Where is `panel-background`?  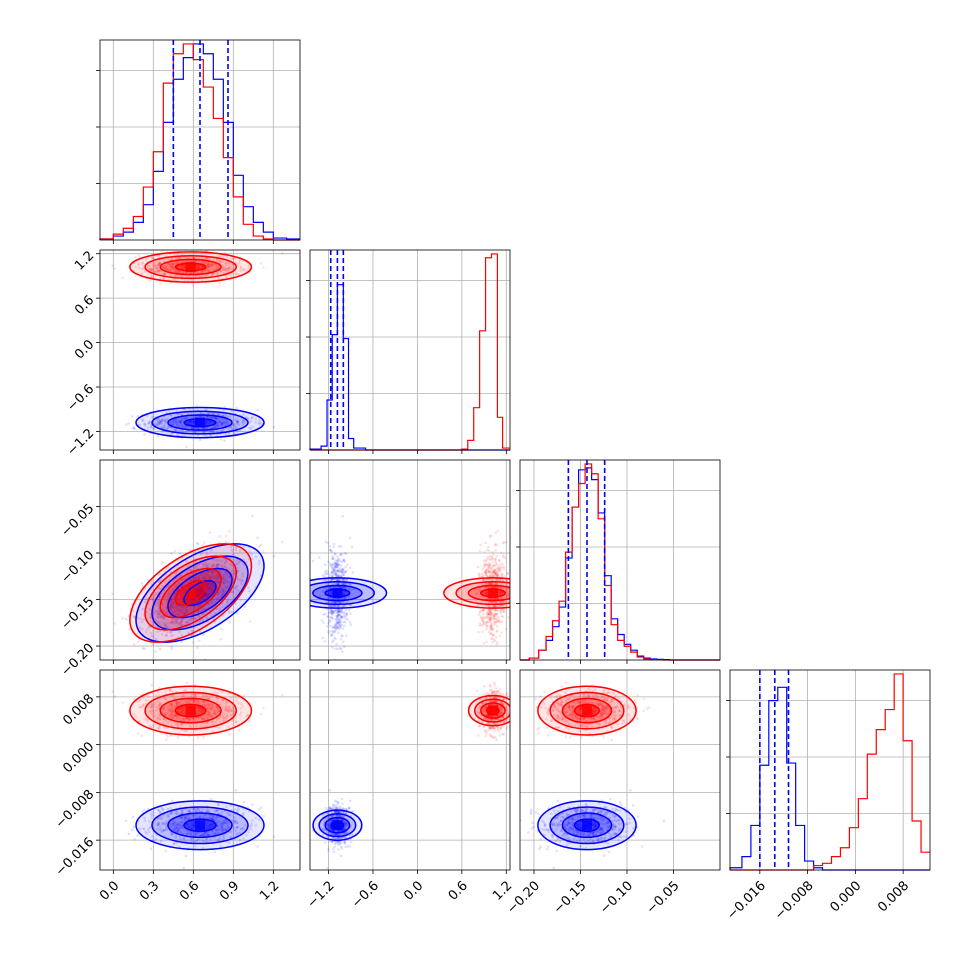 panel-background is located at coordinates (410, 560).